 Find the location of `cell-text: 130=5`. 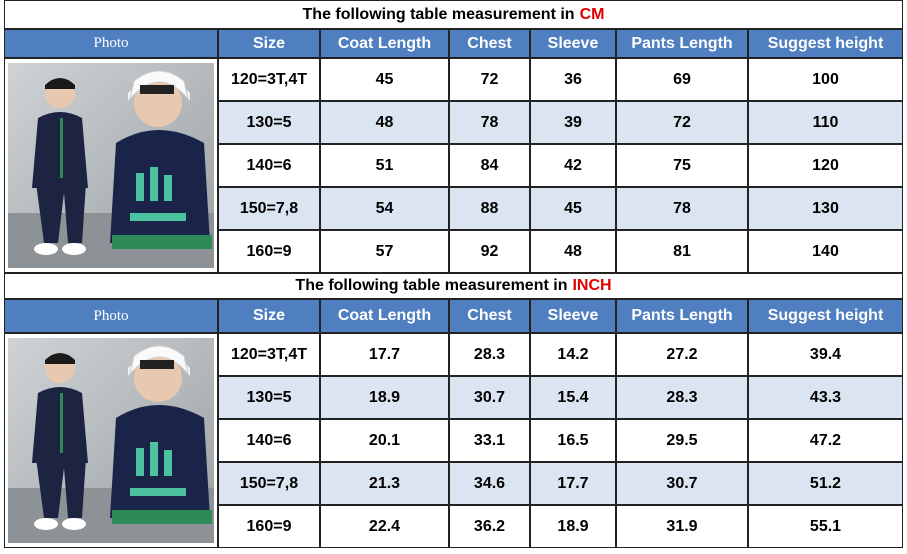

cell-text: 130=5 is located at coordinates (269, 122).